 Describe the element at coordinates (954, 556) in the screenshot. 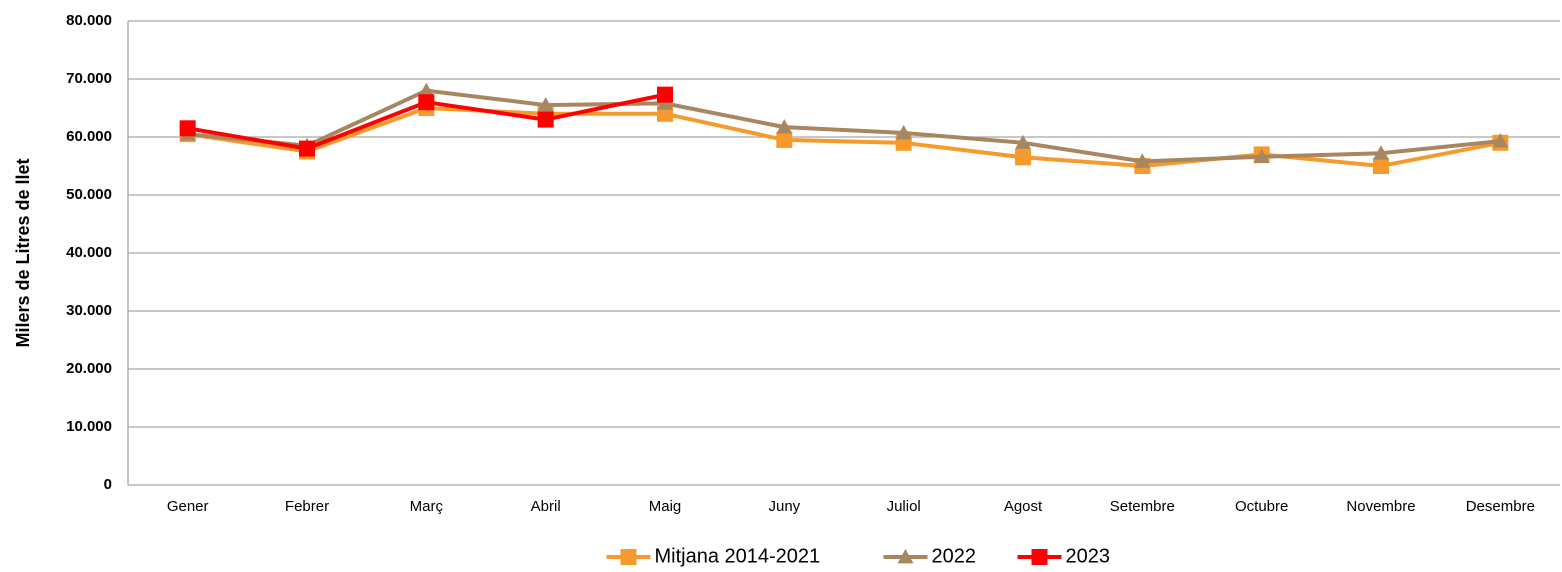

I see `legend-label: 2022` at that location.